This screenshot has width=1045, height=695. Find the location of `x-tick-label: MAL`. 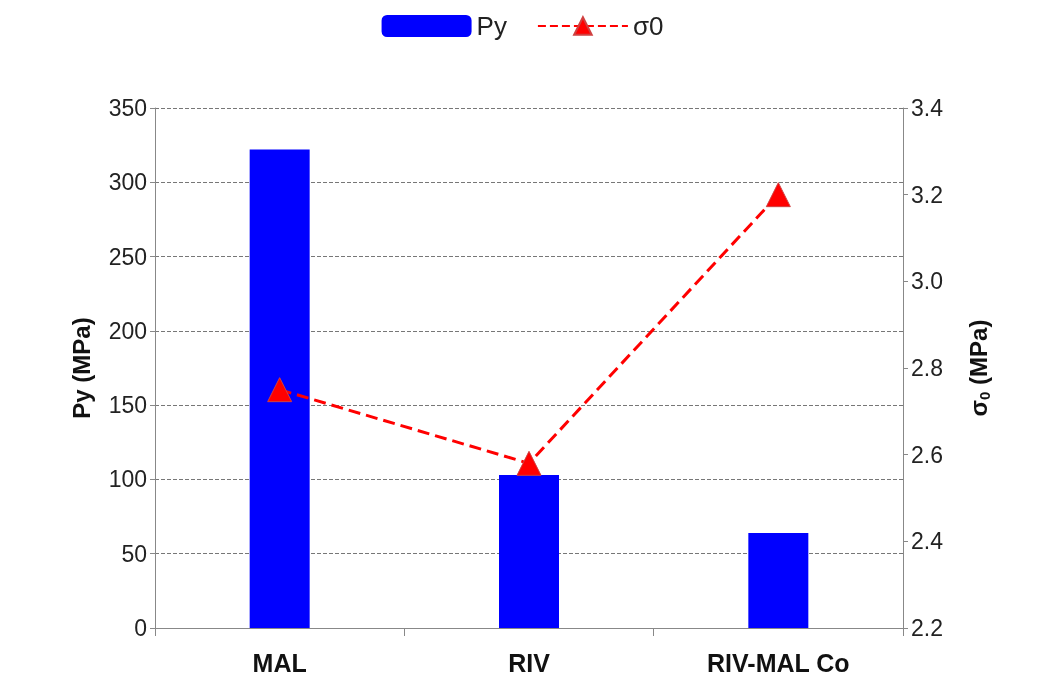

x-tick-label: MAL is located at coordinates (279, 662).